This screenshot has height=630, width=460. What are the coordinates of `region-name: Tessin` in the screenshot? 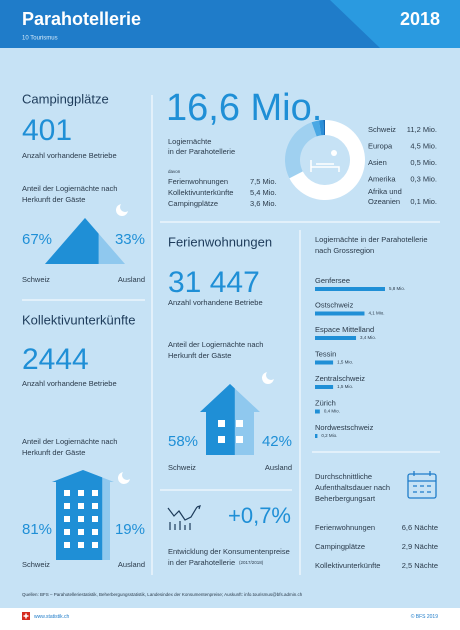 It's located at (325, 353).